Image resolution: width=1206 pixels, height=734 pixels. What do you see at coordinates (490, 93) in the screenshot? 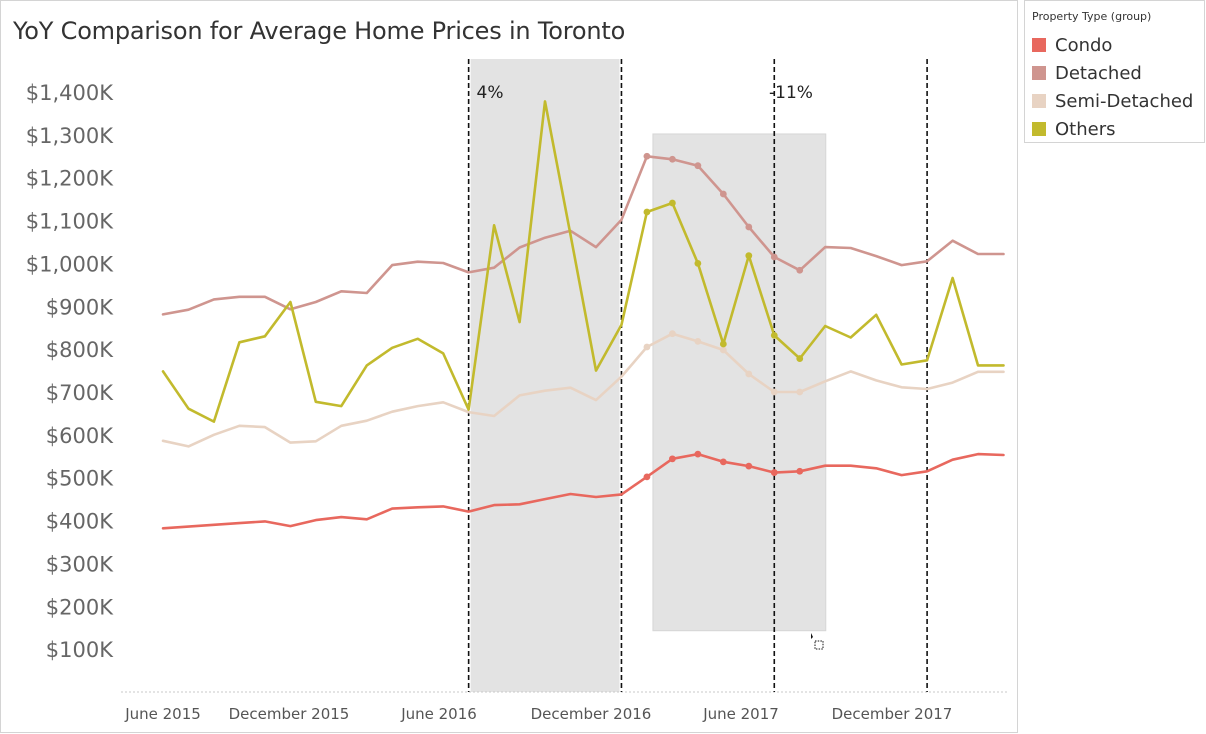
I see `band-label: 4%` at bounding box center [490, 93].